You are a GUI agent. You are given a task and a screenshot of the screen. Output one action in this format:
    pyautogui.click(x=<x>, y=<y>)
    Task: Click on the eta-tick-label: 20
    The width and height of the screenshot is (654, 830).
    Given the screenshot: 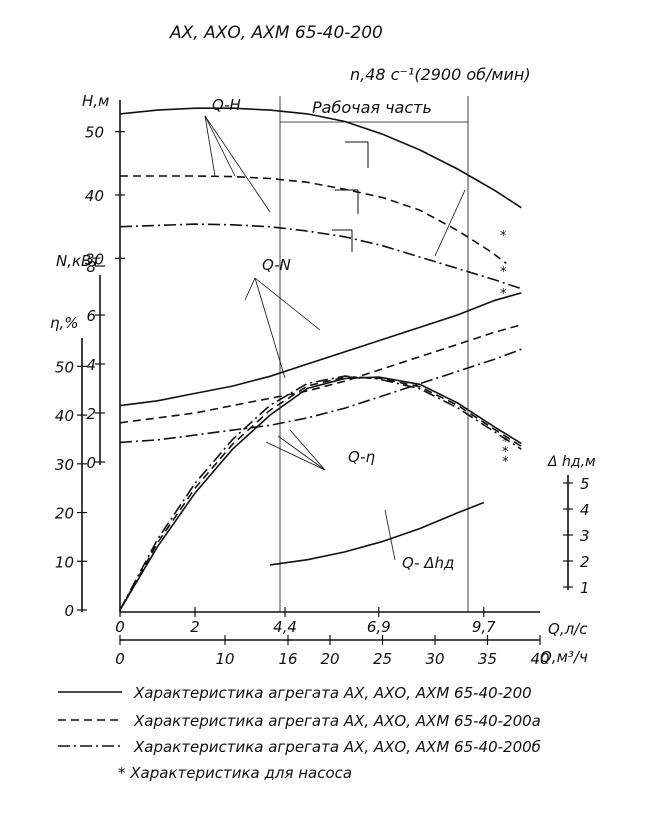 What is the action you would take?
    pyautogui.click(x=64, y=514)
    